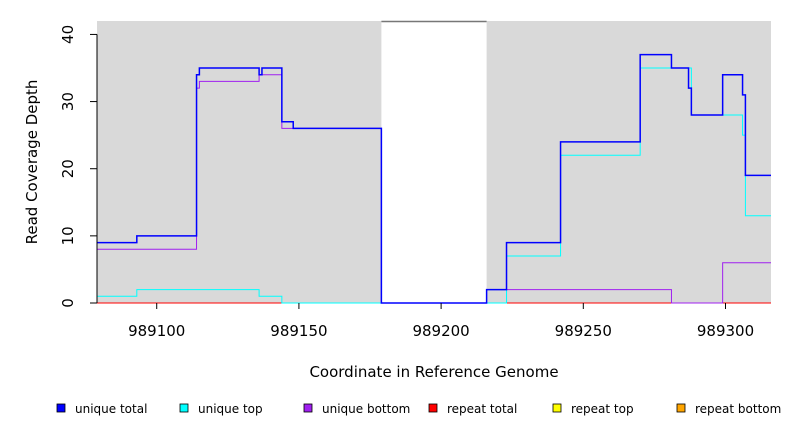 The image size is (792, 432). Describe the element at coordinates (433, 372) in the screenshot. I see `x-axis-label: Coordinate in Reference Genome` at that location.